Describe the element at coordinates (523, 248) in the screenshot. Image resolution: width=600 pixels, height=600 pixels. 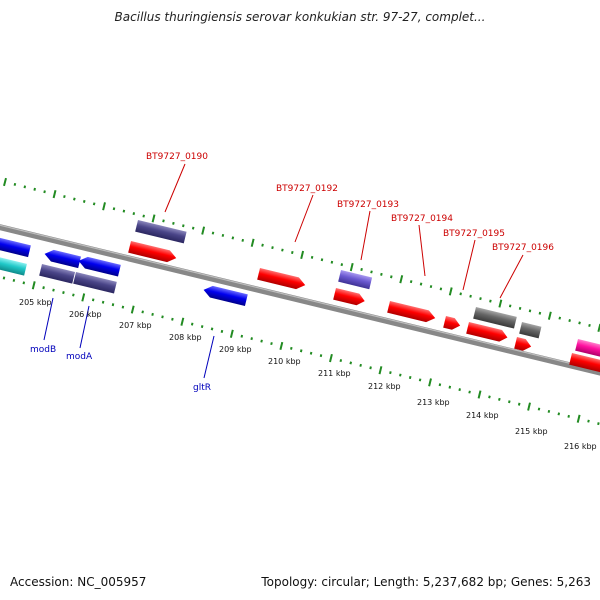
I see `gene-label-BT9727_0196: BT9727_0196` at that location.